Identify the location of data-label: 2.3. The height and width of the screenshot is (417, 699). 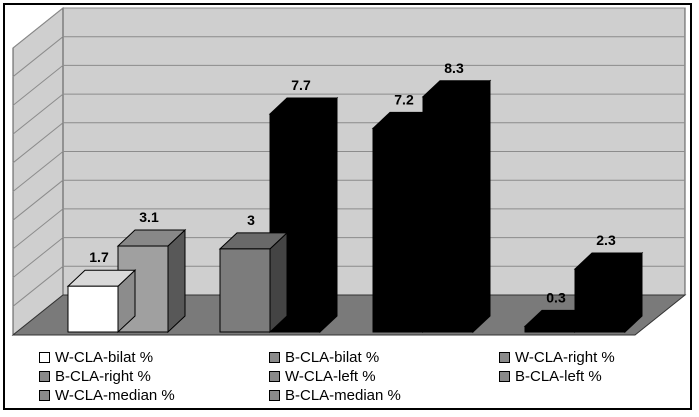
(606, 240).